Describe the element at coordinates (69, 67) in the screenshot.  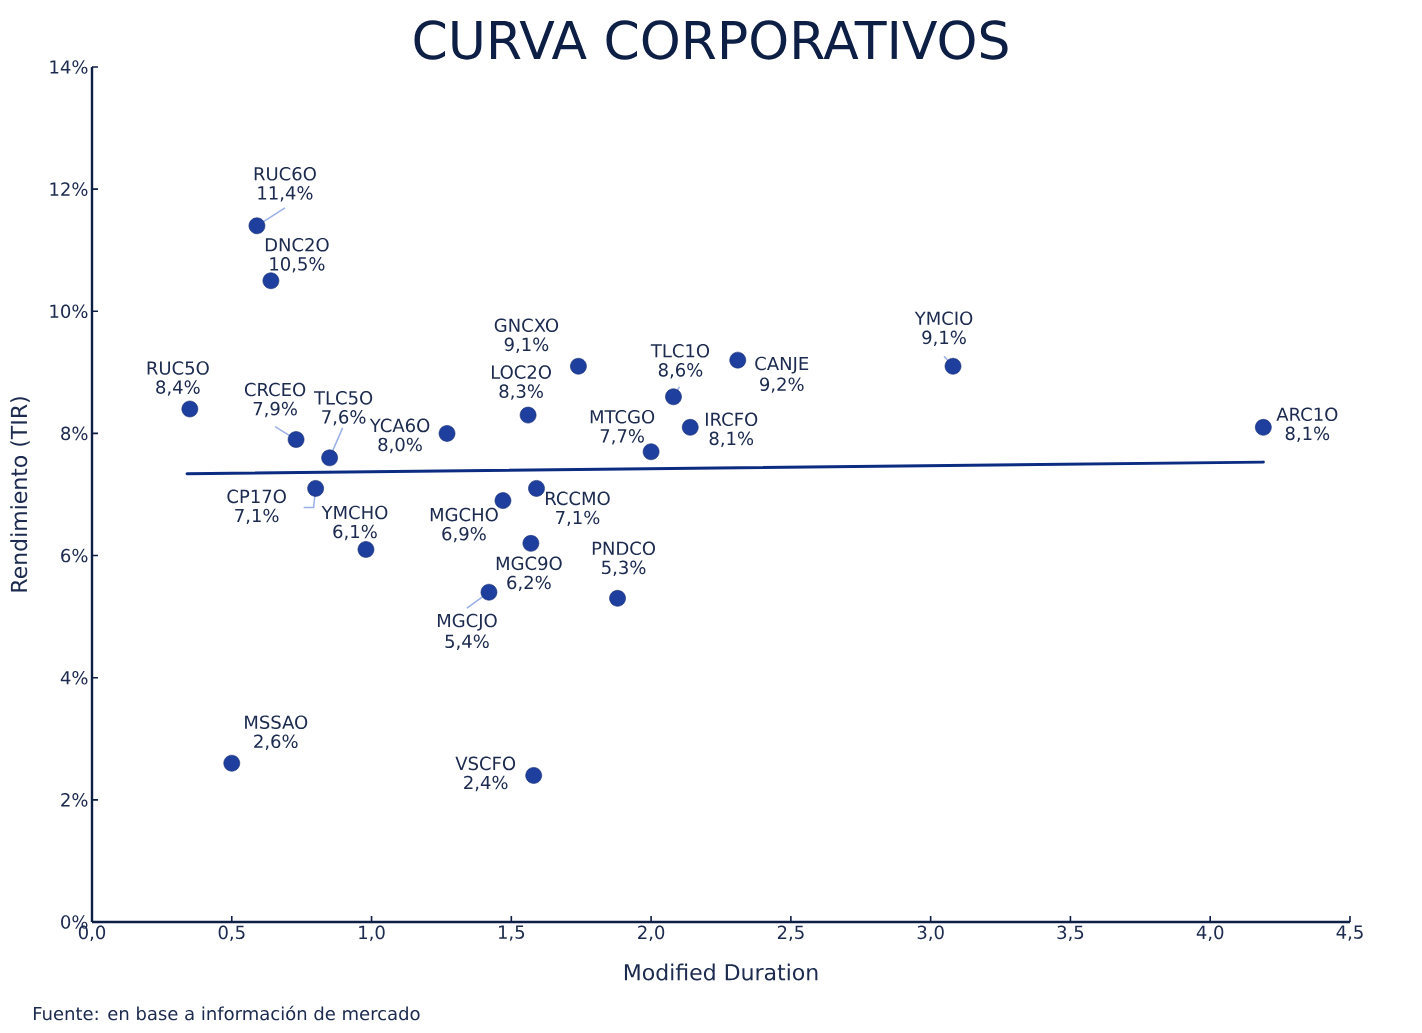
I see `y-tick-label: 14%` at that location.